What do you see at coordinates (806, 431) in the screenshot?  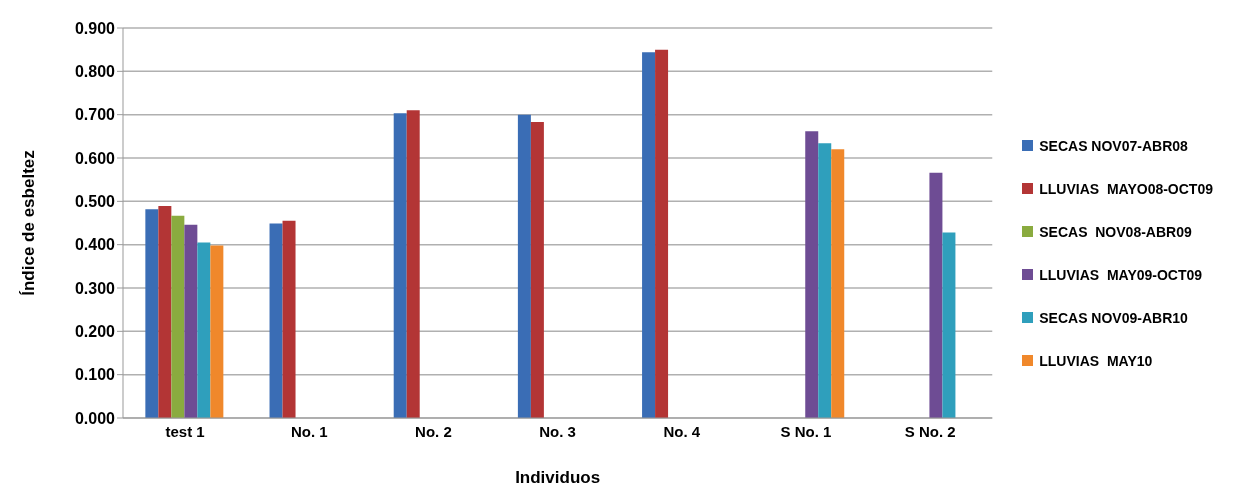 I see `x-tick-label: S No. 1` at bounding box center [806, 431].